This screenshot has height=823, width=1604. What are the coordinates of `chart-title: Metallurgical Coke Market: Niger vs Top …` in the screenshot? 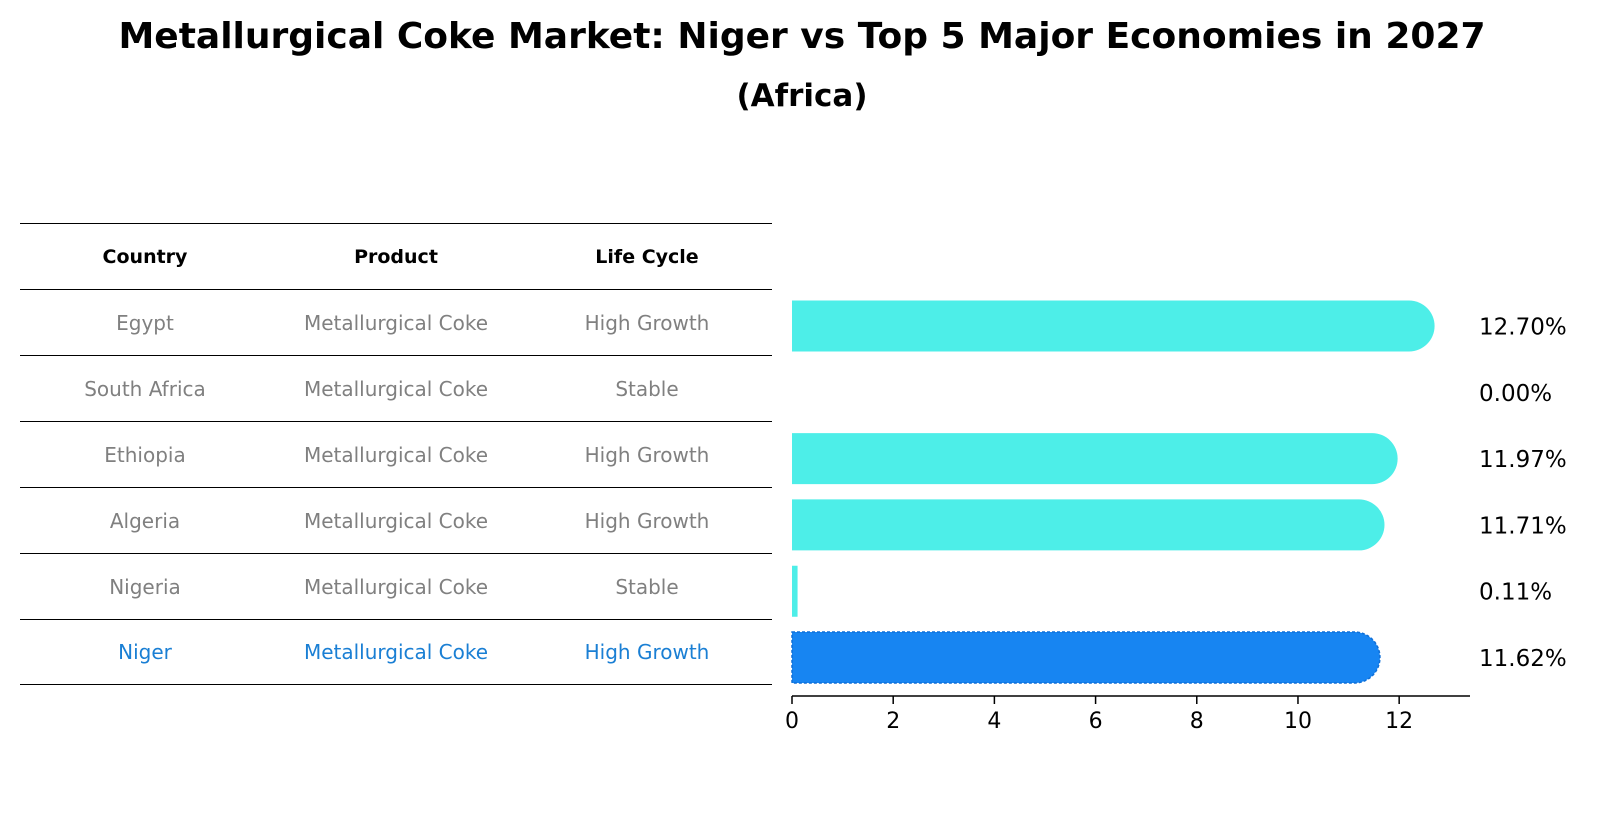 It's located at (802, 36).